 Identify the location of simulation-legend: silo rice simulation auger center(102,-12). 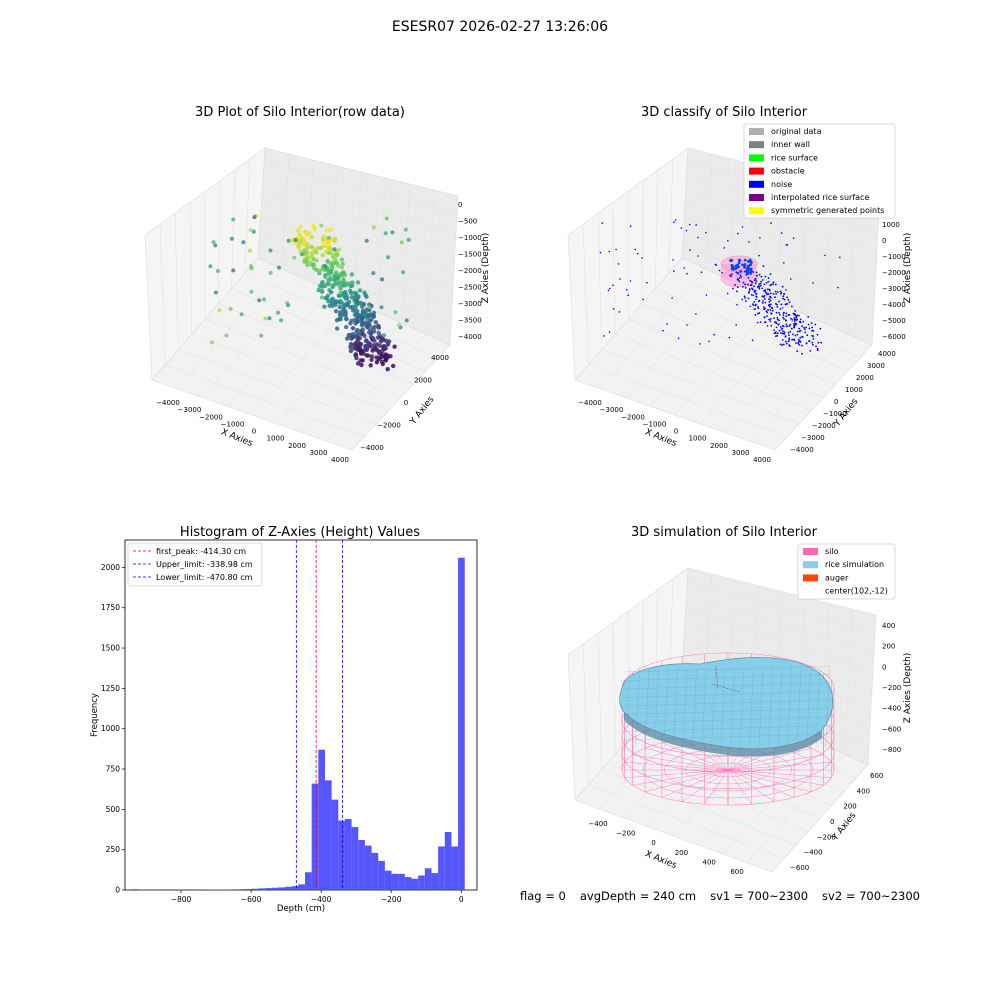
(846, 571).